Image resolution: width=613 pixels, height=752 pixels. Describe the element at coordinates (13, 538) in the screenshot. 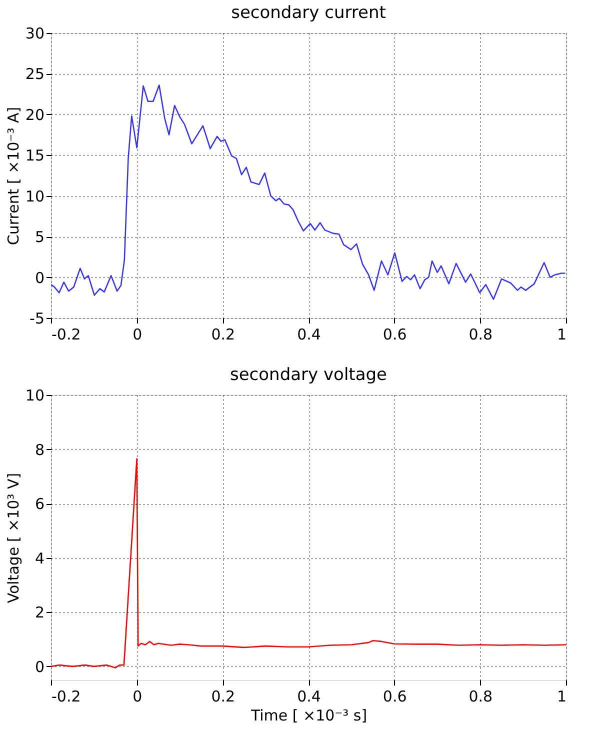

I see `y-axis-title: Voltage [ ×10³ V]` at that location.